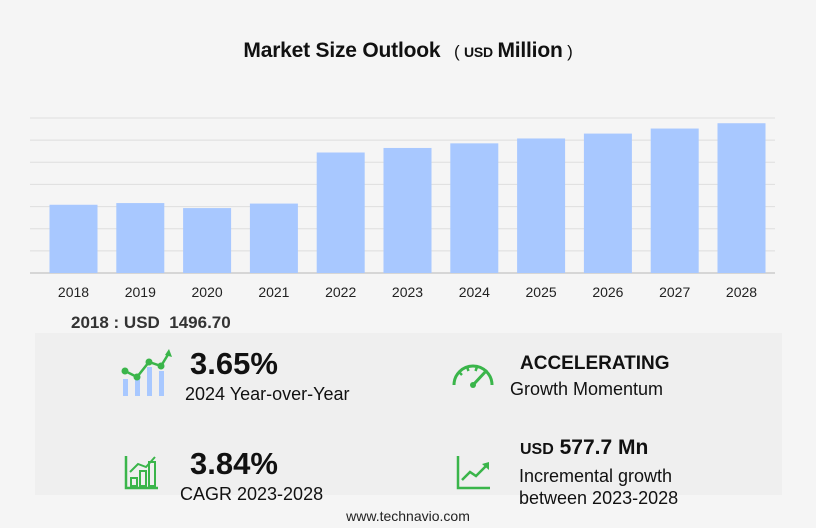  What do you see at coordinates (146, 372) in the screenshot?
I see `growth-chart-icon` at bounding box center [146, 372].